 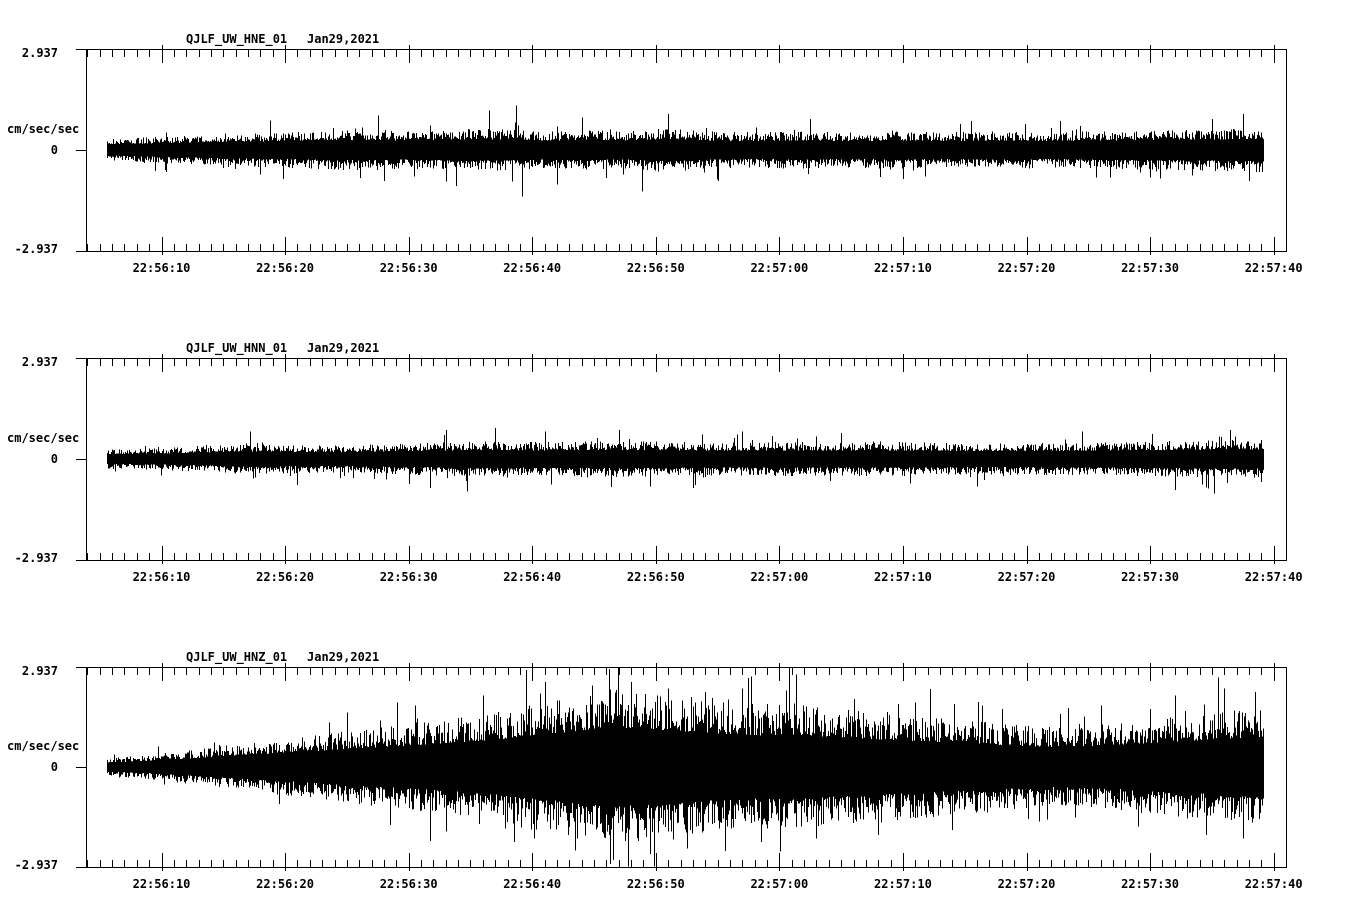 I want to click on panel-title: QJLF_UW_HNE_01, so click(x=237, y=39).